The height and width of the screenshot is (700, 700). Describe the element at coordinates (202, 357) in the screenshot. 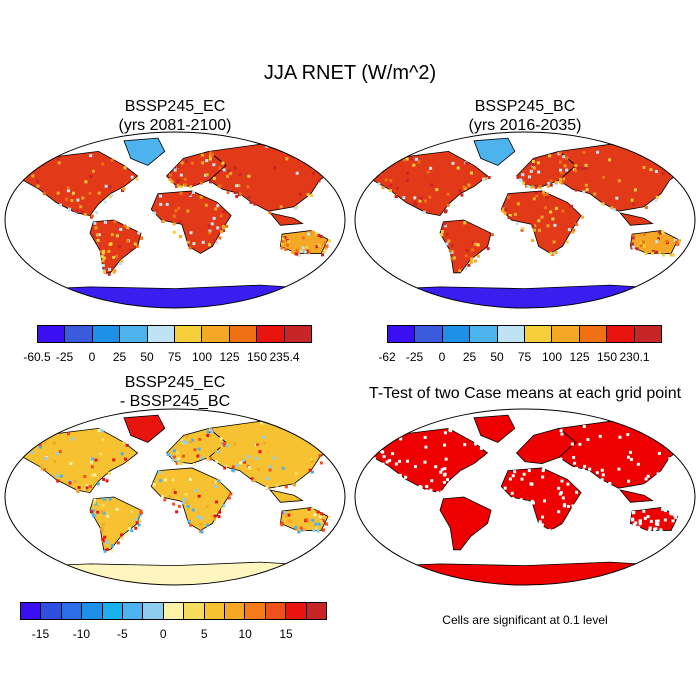

I see `colorbar-ec-tick-label: 100` at that location.